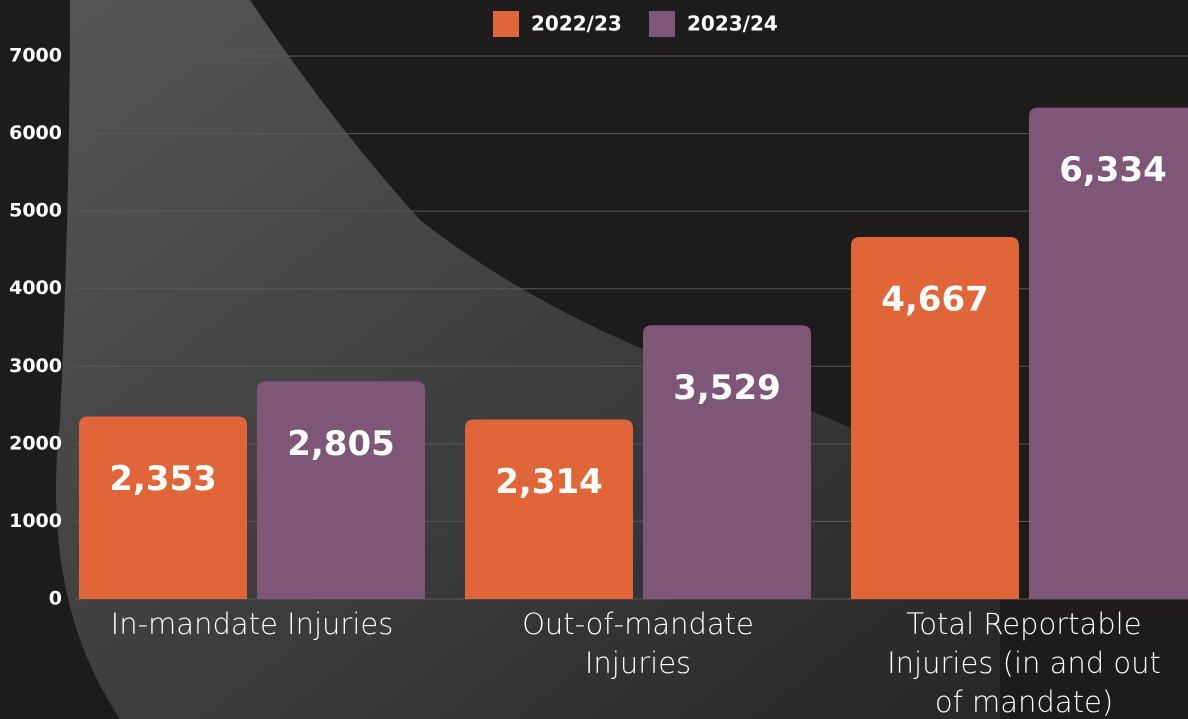 This screenshot has height=719, width=1188. Describe the element at coordinates (341, 444) in the screenshot. I see `value-label: 2,805` at that location.